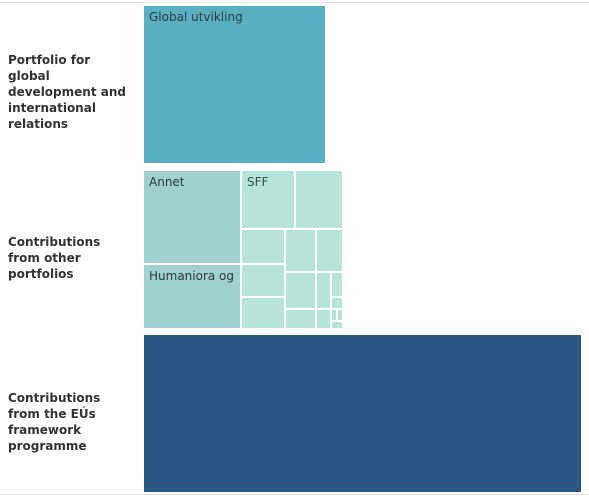 The width and height of the screenshot is (589, 500). I want to click on row-label-other-portfolios: Contributions from other portfolios, so click(54, 258).